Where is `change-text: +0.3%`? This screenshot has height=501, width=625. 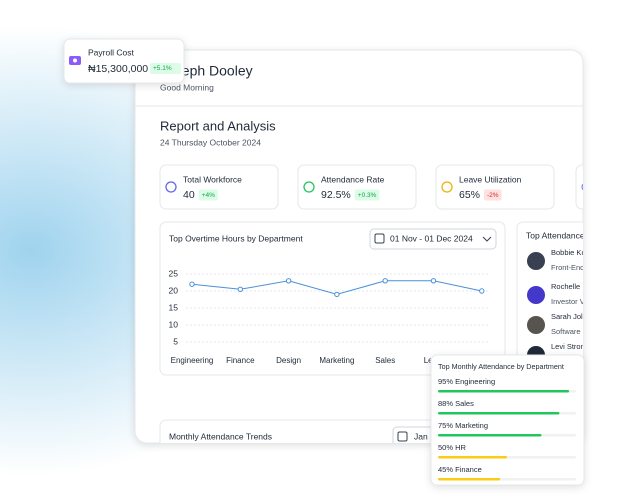 change-text: +0.3% is located at coordinates (367, 195).